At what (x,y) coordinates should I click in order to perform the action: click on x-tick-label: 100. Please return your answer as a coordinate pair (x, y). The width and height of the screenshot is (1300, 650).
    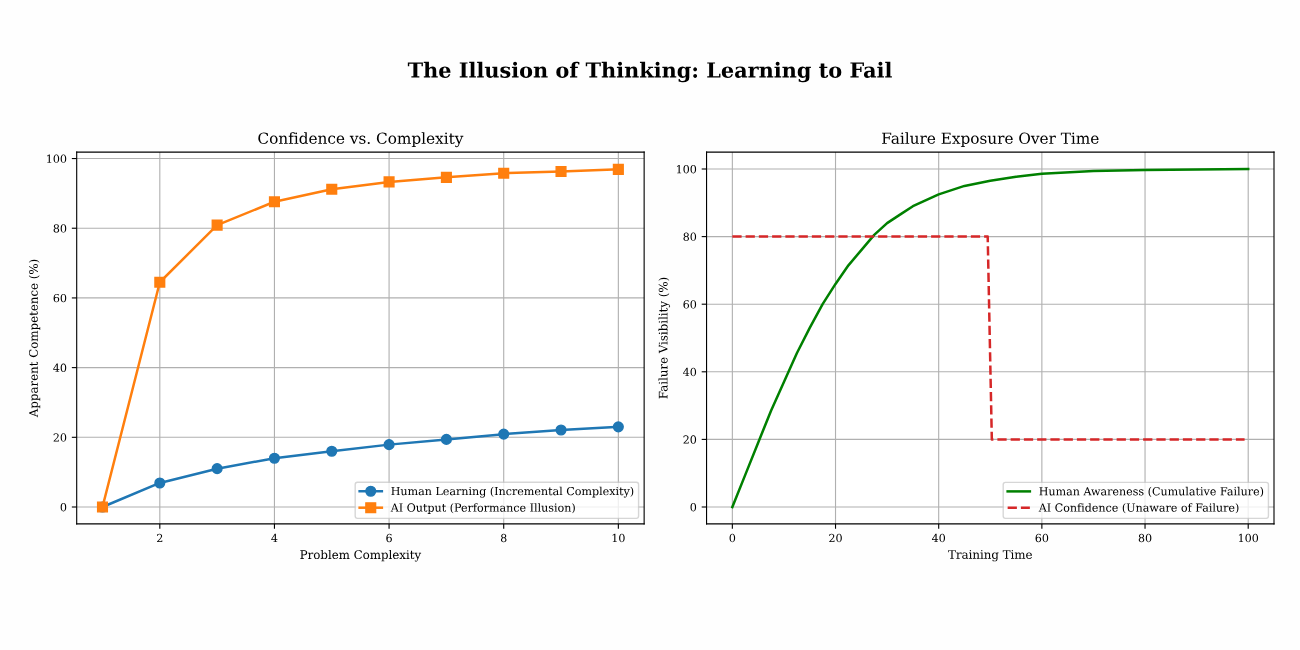
    Looking at the image, I should click on (1248, 538).